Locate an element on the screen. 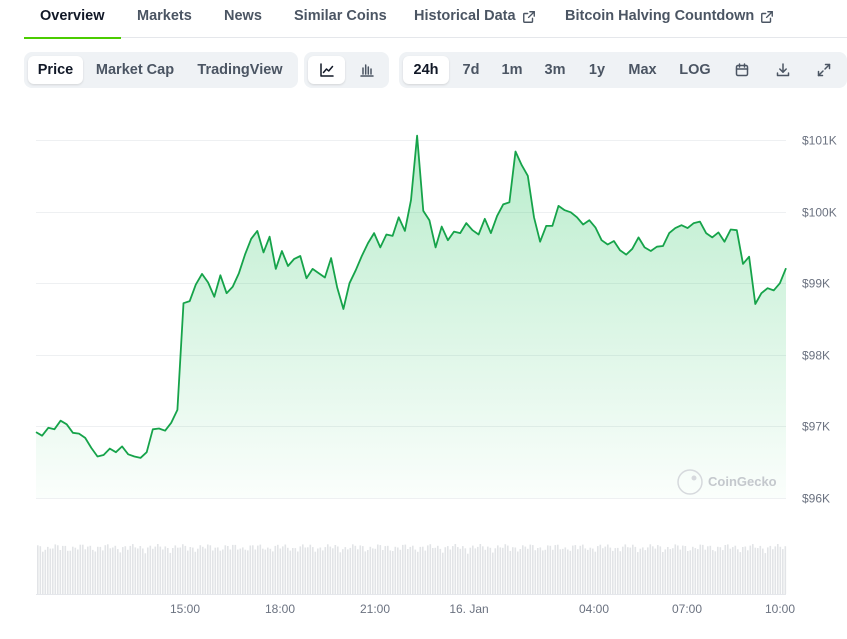 The image size is (847, 639). x-tick-label: 18:00 is located at coordinates (280, 609).